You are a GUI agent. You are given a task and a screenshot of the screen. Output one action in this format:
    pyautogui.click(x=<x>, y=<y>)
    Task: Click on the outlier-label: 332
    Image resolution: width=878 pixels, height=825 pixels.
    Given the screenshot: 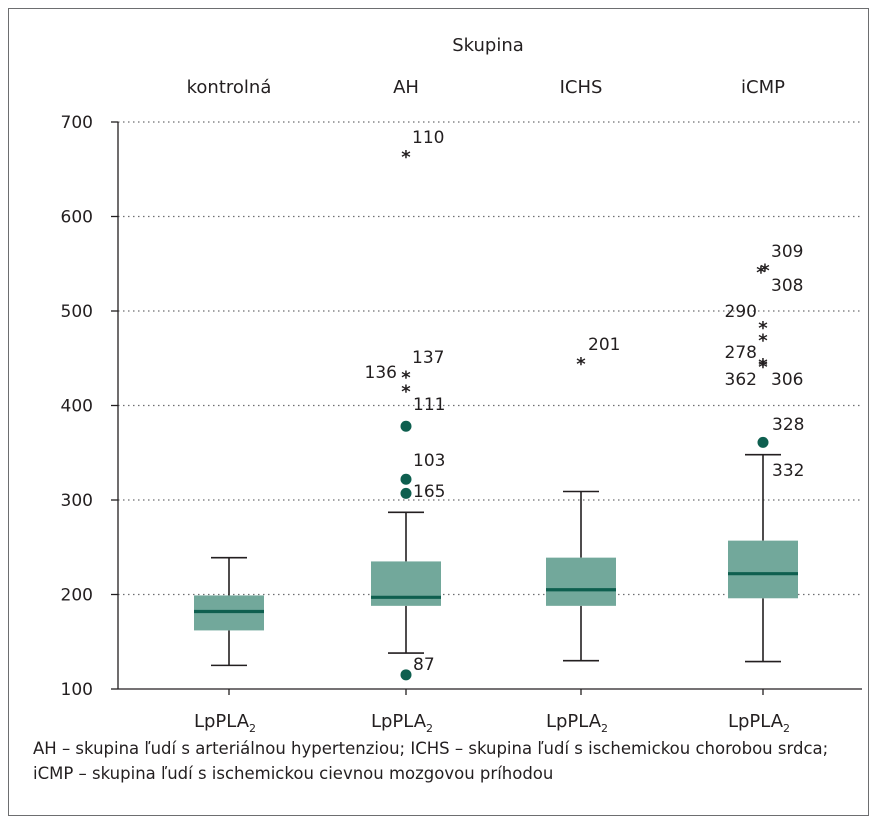 What is the action you would take?
    pyautogui.click(x=788, y=471)
    